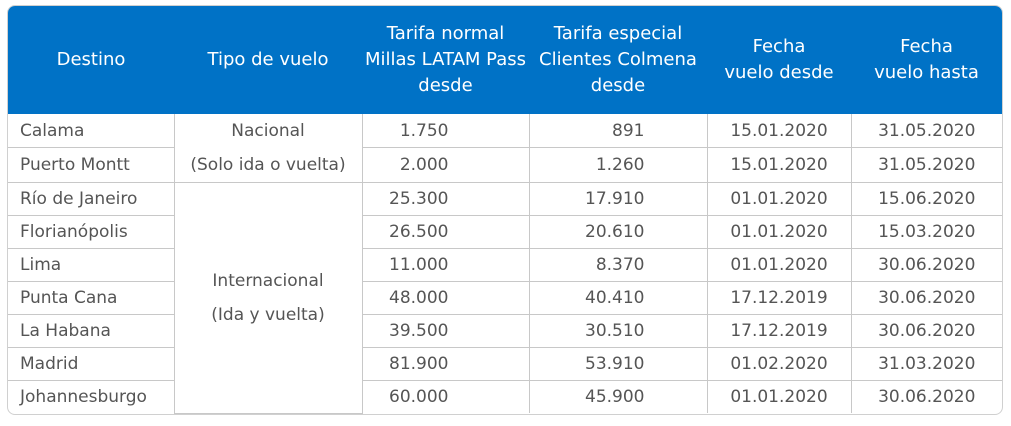 This screenshot has height=426, width=1011. I want to click on header-fecha-desde: Fecha vuelo desde, so click(779, 60).